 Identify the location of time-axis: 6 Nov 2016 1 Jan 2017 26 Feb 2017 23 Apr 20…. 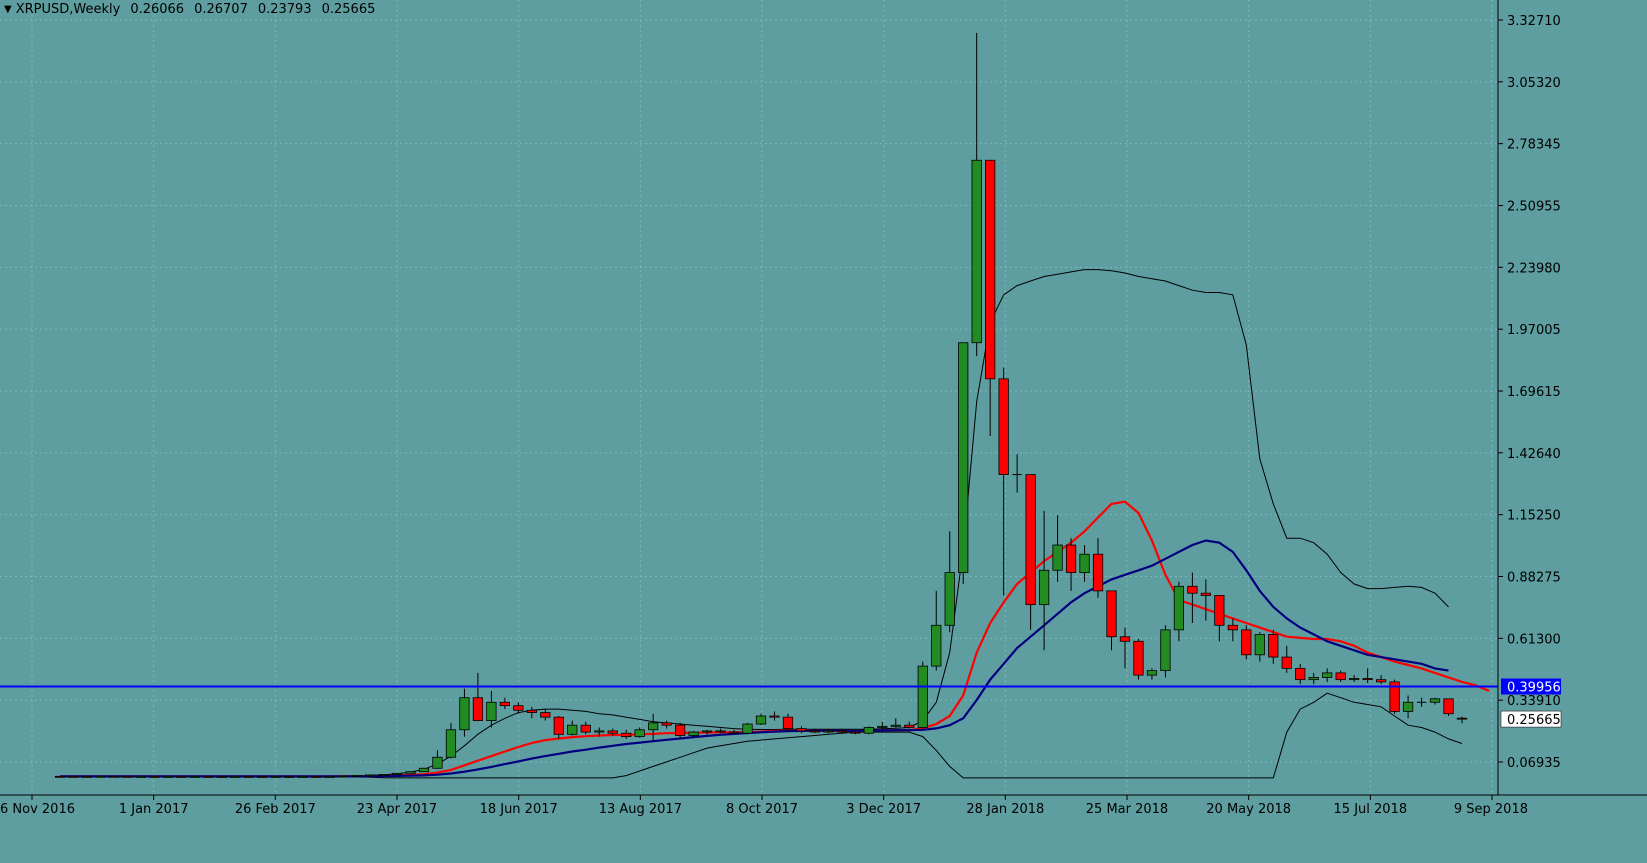
(764, 806).